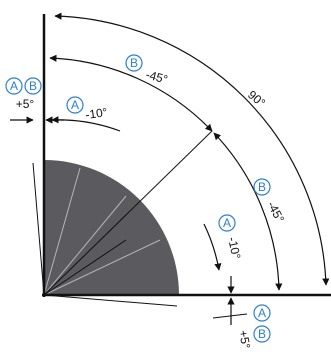 Image resolution: width=331 pixels, height=357 pixels. I want to click on radial-line-upper-left, so click(38, 229).